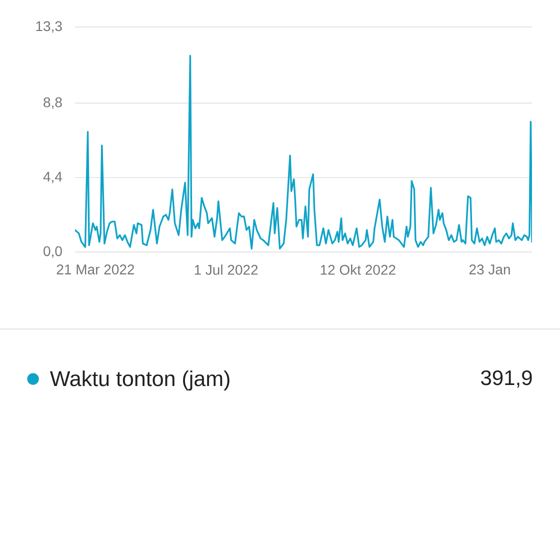  I want to click on x-tick-label: 21 Mar 2022, so click(95, 269).